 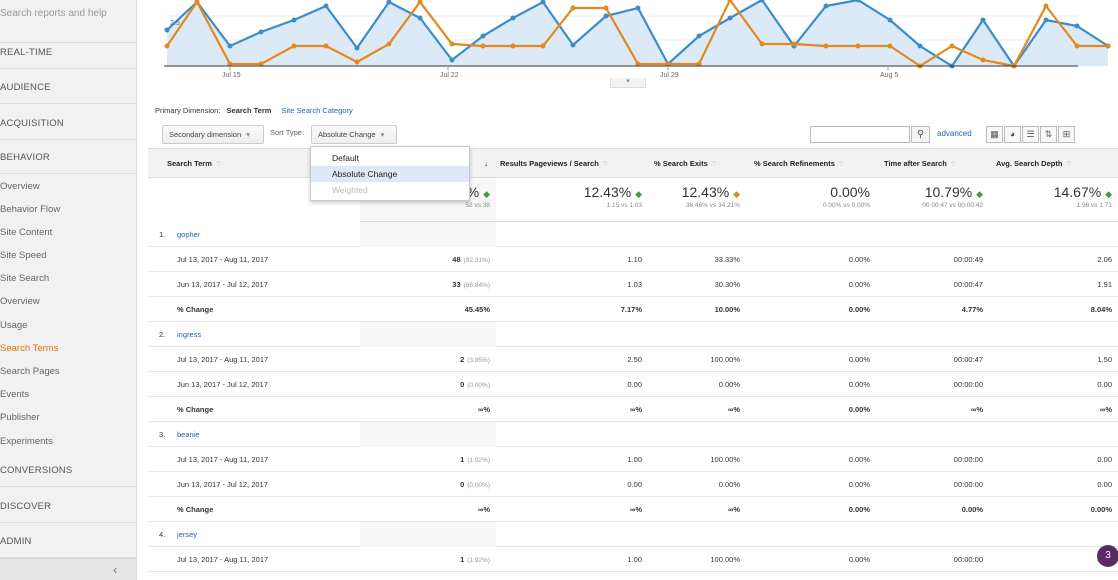 I want to click on y-tick-label: 2.5, so click(x=175, y=23).